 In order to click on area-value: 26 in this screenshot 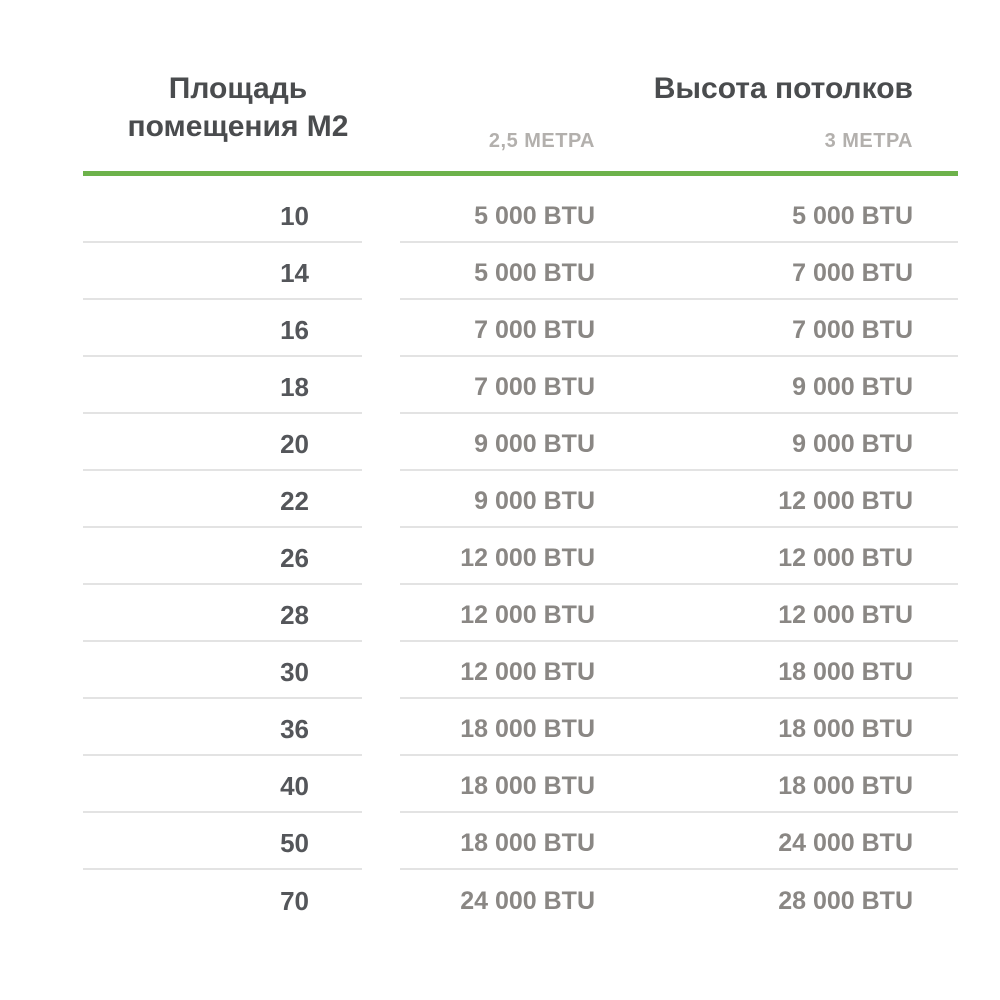, I will do `click(222, 556)`.